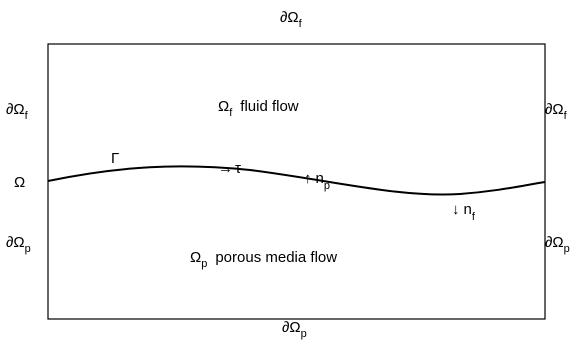 The width and height of the screenshot is (573, 348). I want to click on boundary-left-lower-label: ∂Ωp, so click(18, 244).